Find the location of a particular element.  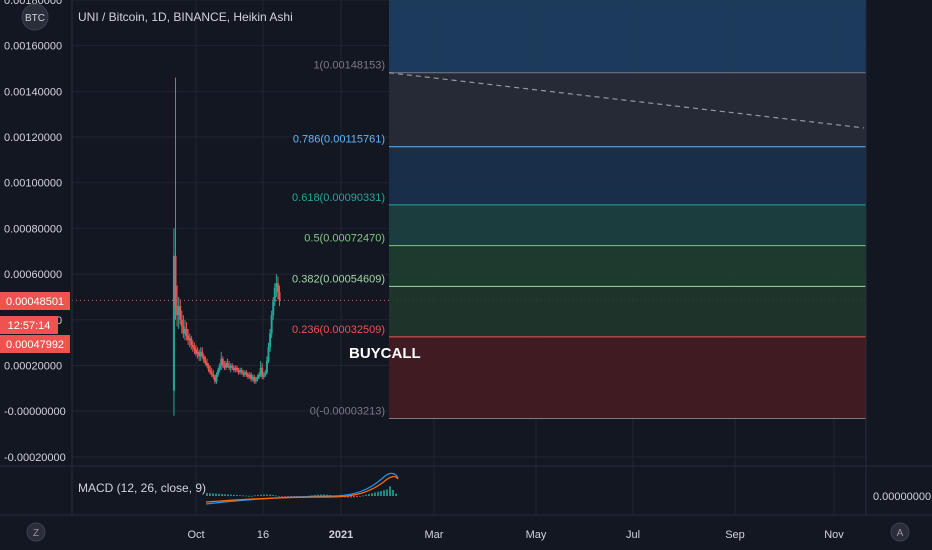

symbol-badge-label: BTC is located at coordinates (35, 18).